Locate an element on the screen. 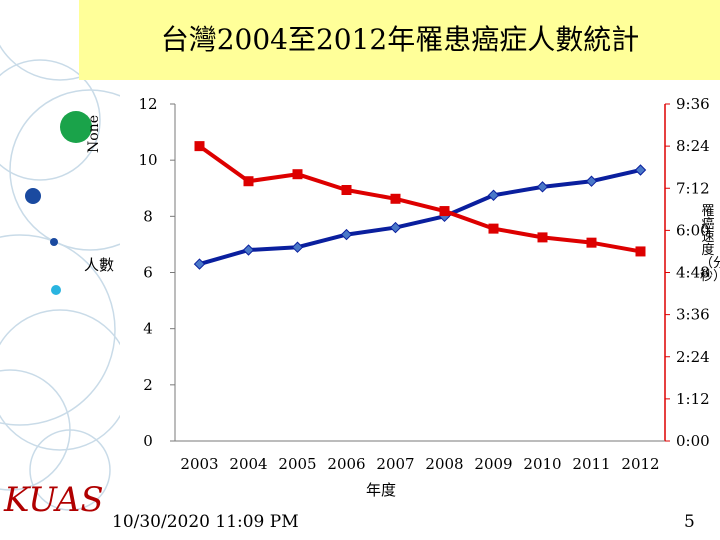  y-axis-left-label: 人數 is located at coordinates (99, 265).